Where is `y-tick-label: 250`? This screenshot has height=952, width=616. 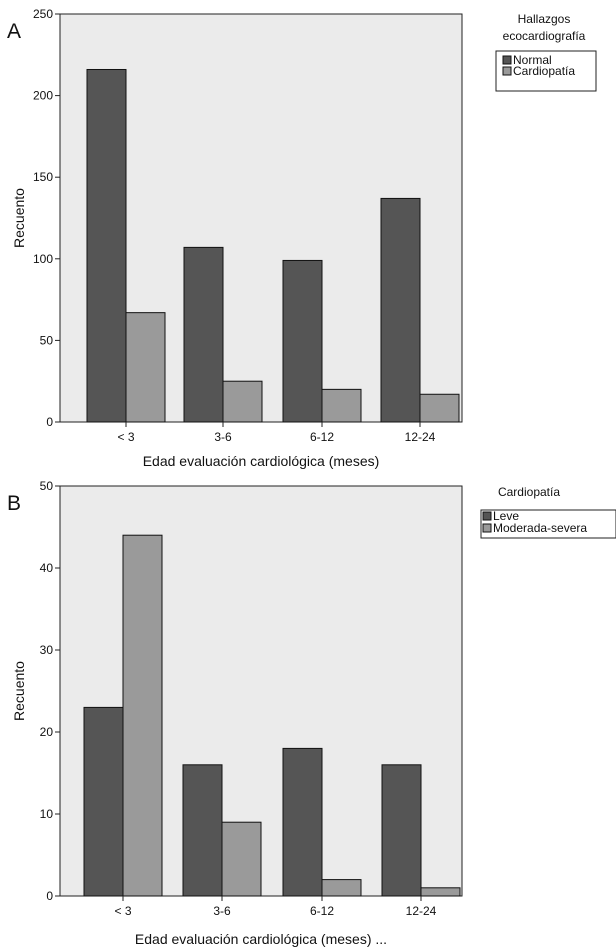 y-tick-label: 250 is located at coordinates (43, 14).